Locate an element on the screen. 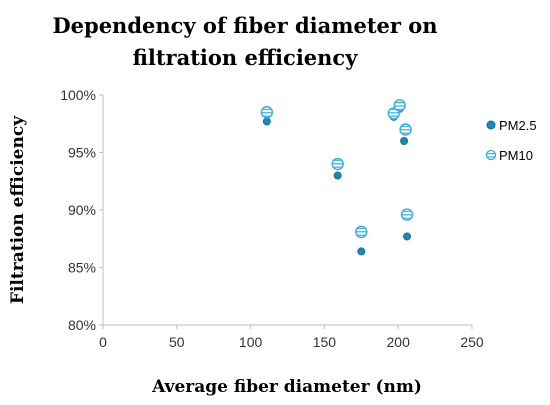  x-tick-label: 250 is located at coordinates (472, 342).